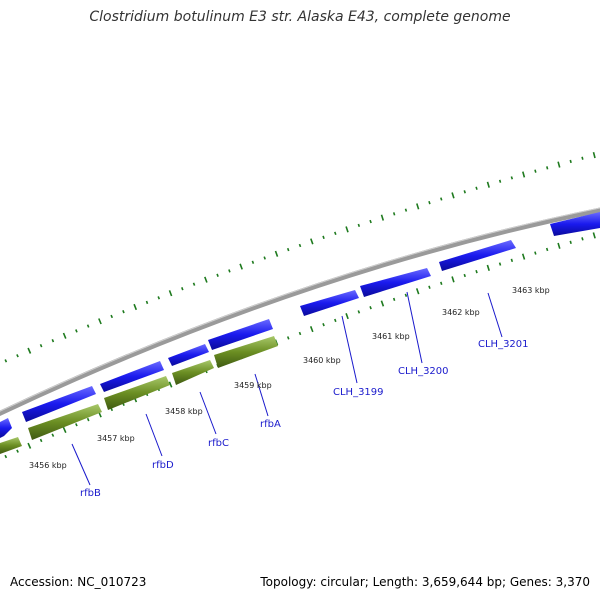  I want to click on accession-label: Accession: NC_010723, so click(78, 582).